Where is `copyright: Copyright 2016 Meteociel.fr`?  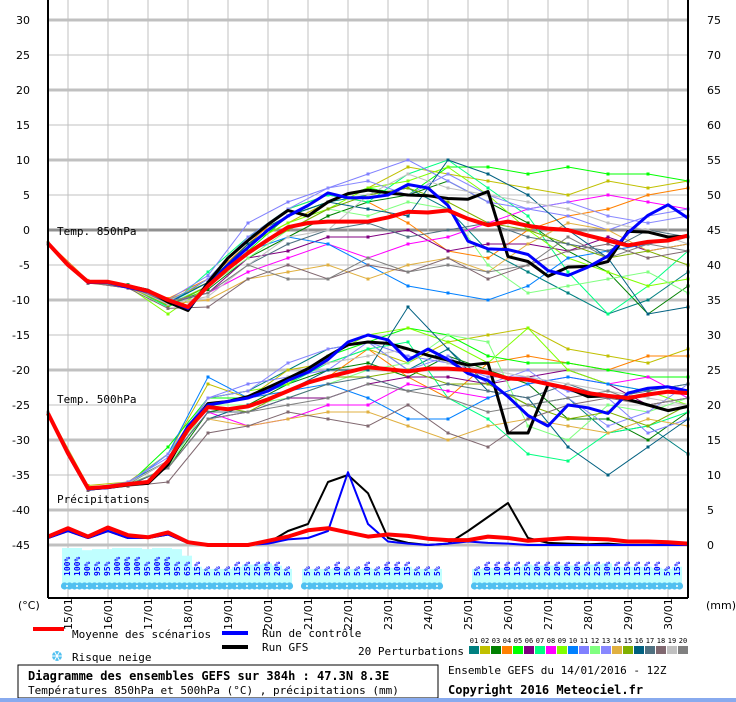 copyright: Copyright 2016 Meteociel.fr is located at coordinates (545, 690).